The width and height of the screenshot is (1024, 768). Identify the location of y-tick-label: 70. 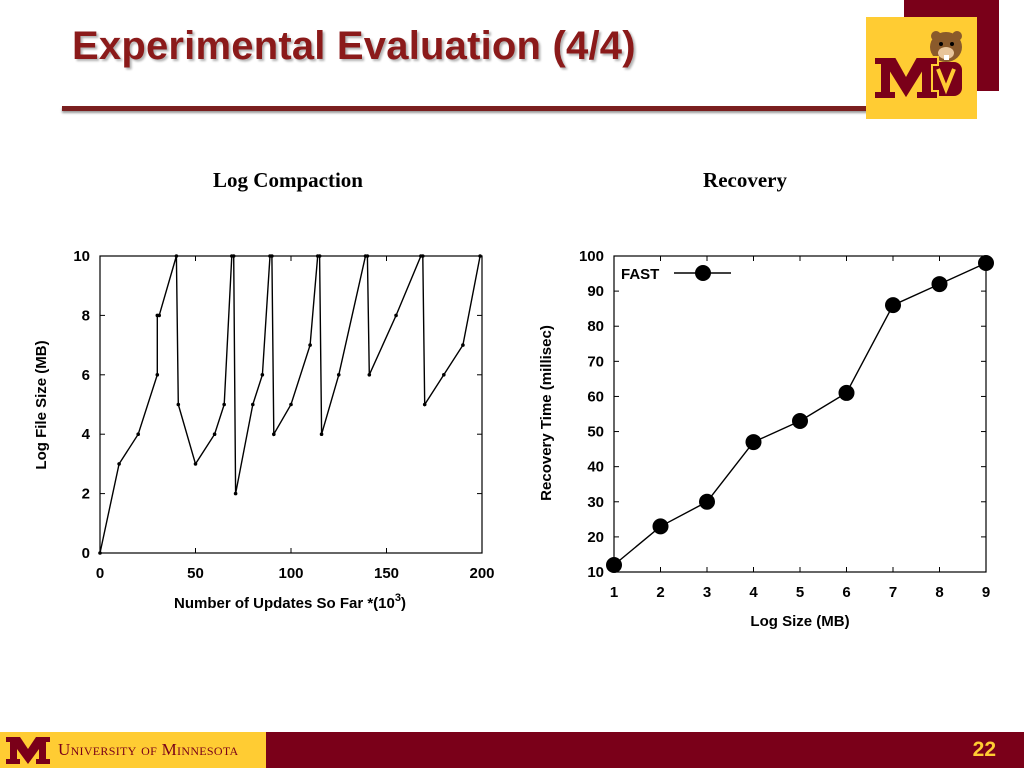
(595, 361).